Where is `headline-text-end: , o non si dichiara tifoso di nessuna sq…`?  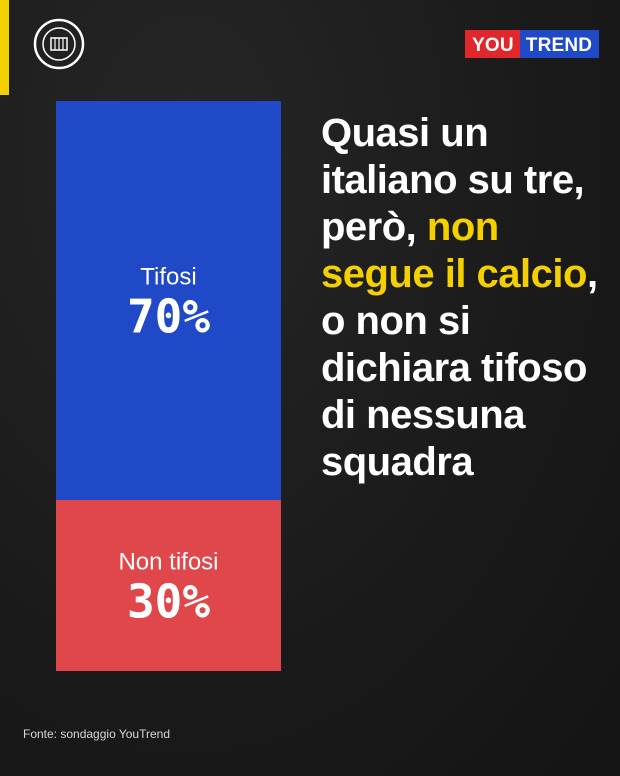
headline-text-end: , o non si dichiara tifoso di nessuna sq… is located at coordinates (459, 368).